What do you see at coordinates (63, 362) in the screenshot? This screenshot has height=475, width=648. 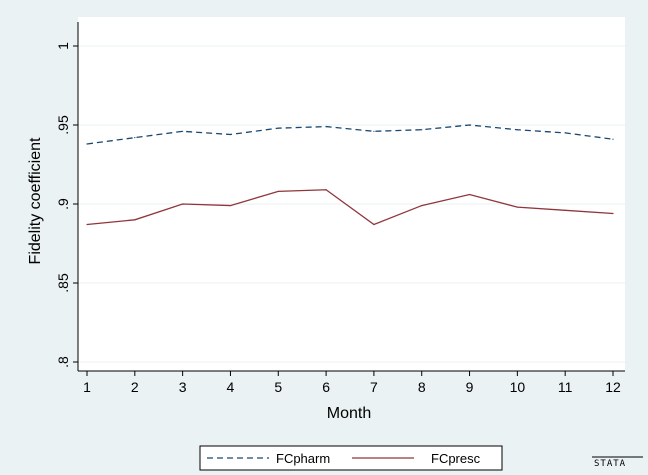 I see `y-tick-label: .8` at bounding box center [63, 362].